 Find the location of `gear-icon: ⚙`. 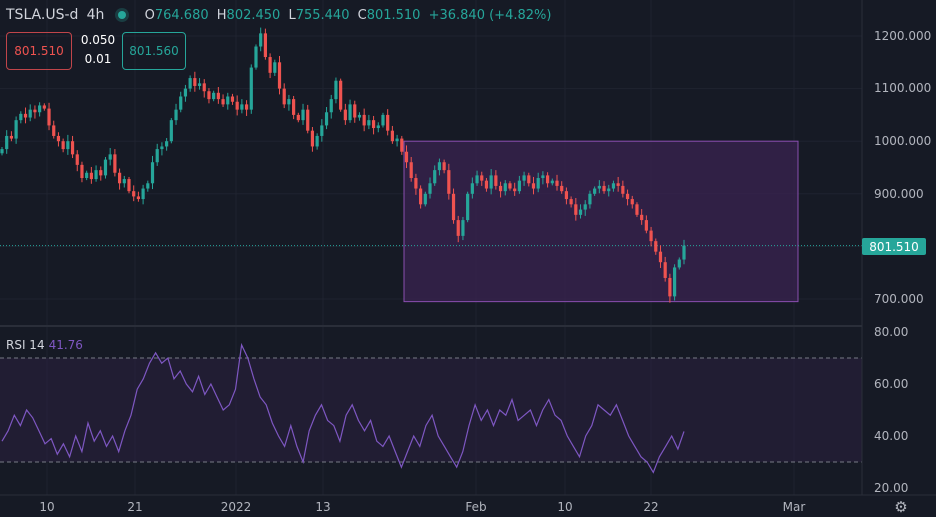

gear-icon: ⚙ is located at coordinates (901, 507).